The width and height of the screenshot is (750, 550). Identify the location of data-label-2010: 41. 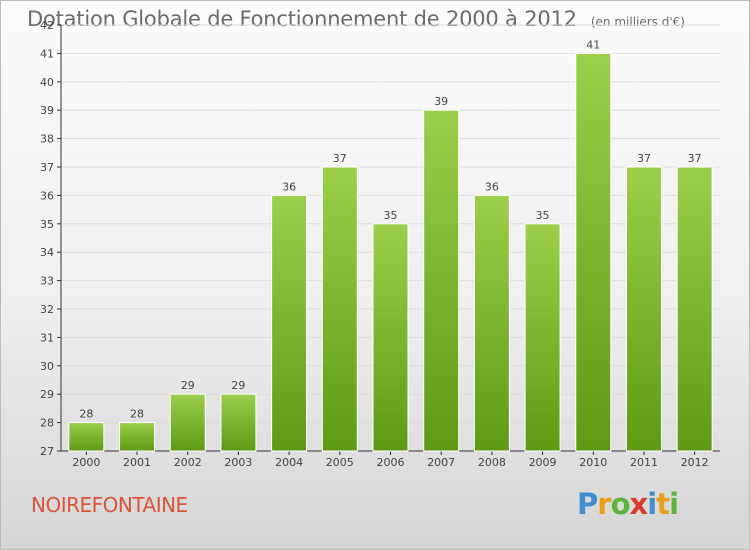
(593, 44).